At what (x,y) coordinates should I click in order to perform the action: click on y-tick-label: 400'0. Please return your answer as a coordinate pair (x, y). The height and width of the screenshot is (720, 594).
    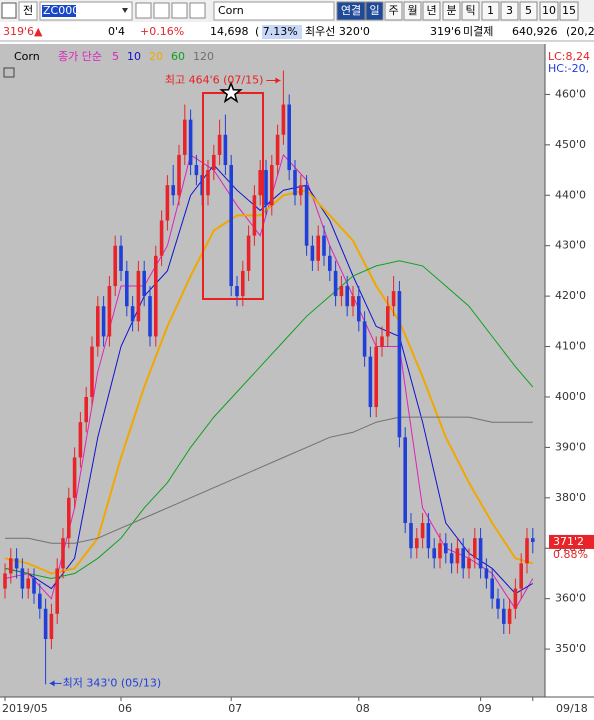
    Looking at the image, I should click on (570, 396).